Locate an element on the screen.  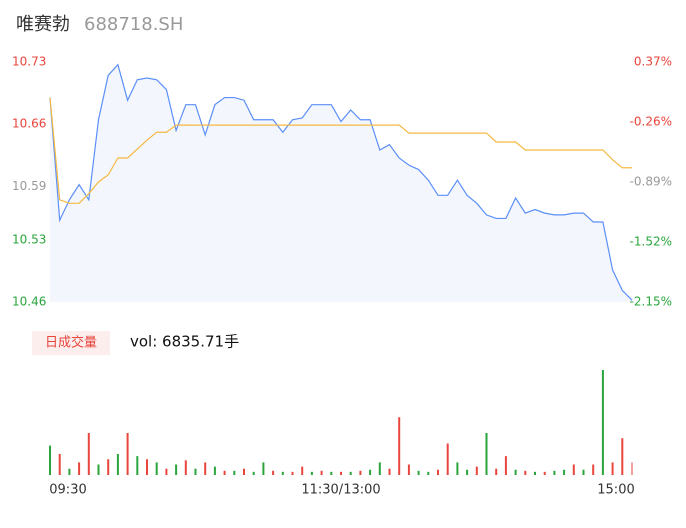
y2-tick-label: -0.89% is located at coordinates (651, 182).